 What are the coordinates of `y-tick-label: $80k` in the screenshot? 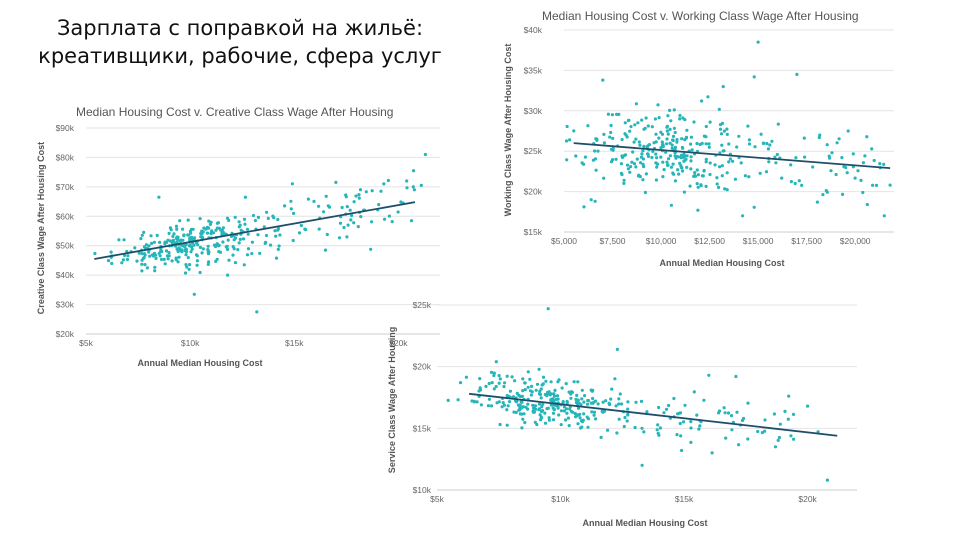 It's located at (65, 157).